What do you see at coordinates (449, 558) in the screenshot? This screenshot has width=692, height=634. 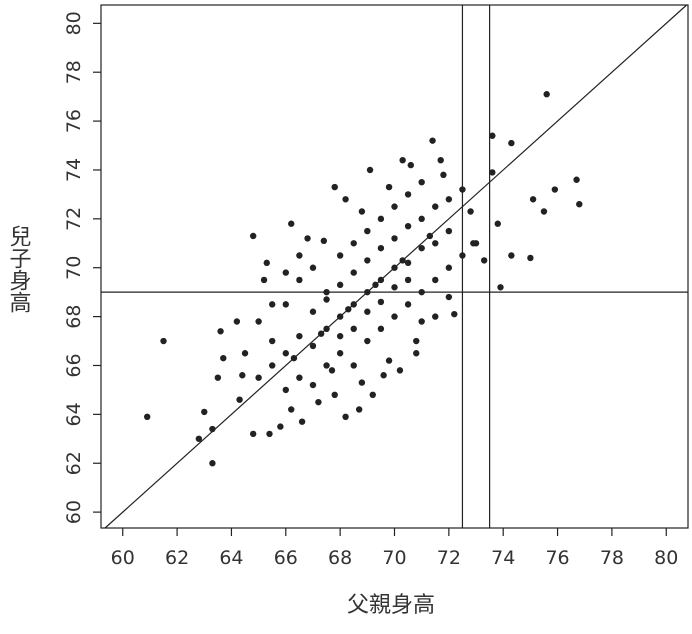 I see `x-tick-label: 72` at bounding box center [449, 558].